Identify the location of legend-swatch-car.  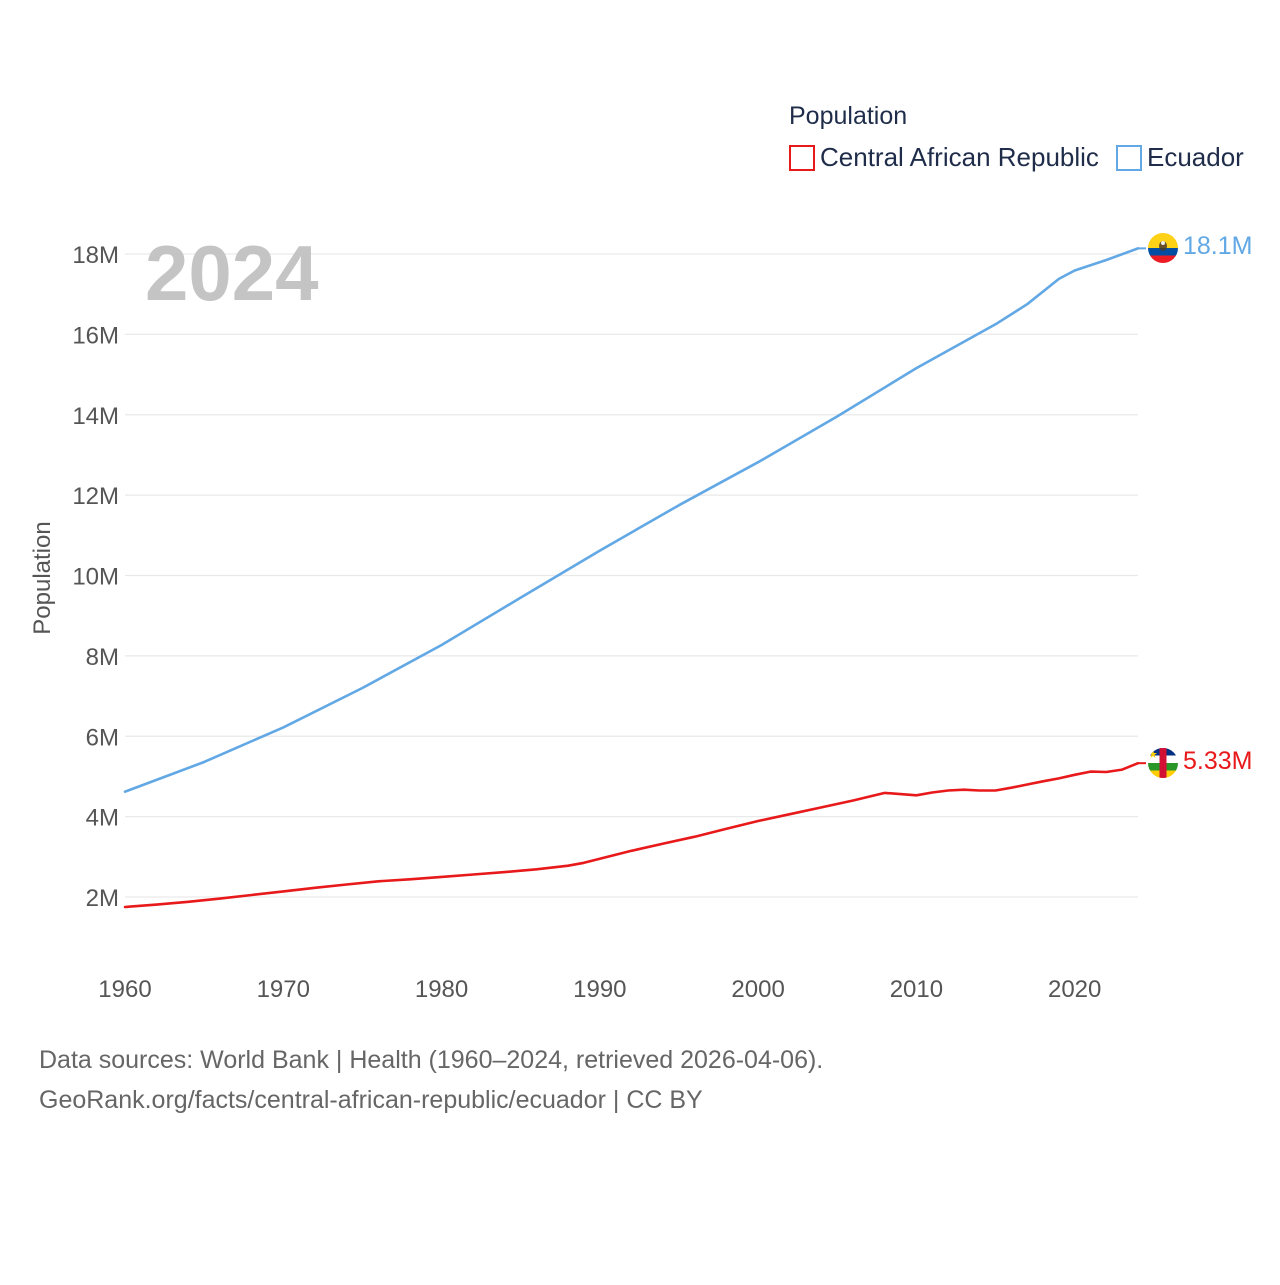
(802, 158).